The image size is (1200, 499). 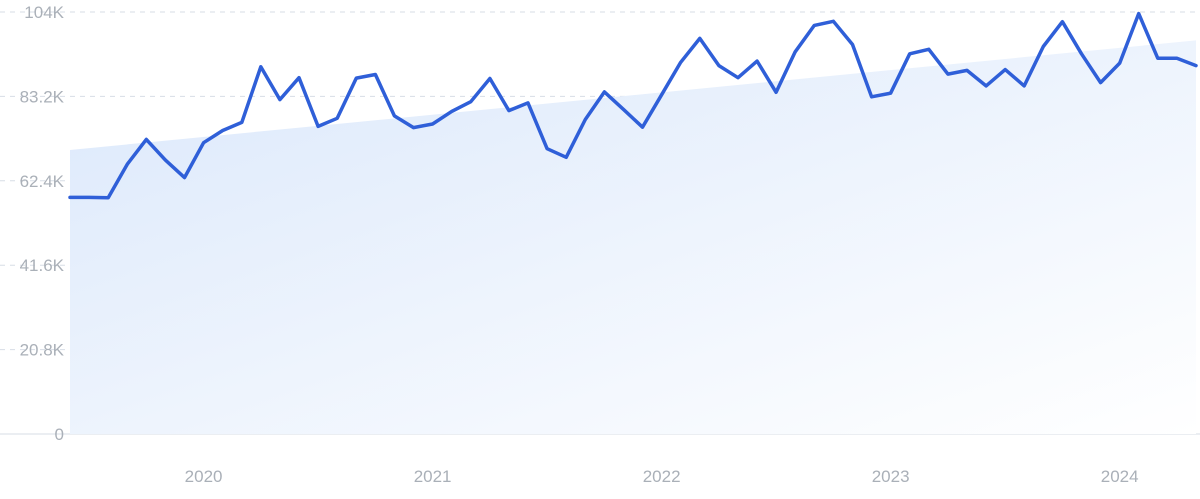 What do you see at coordinates (204, 476) in the screenshot?
I see `x-tick-label: 2020` at bounding box center [204, 476].